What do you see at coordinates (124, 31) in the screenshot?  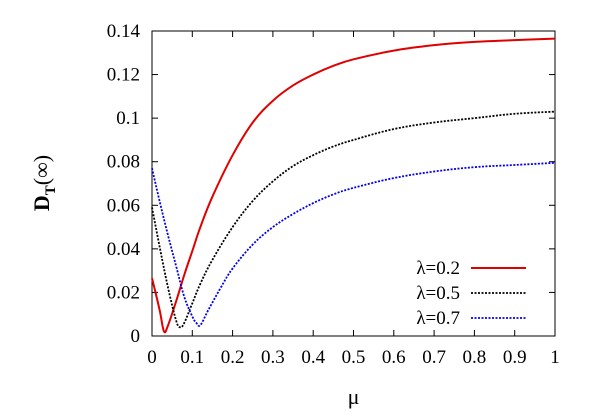 I see `y-tick-label: 0.14` at bounding box center [124, 31].